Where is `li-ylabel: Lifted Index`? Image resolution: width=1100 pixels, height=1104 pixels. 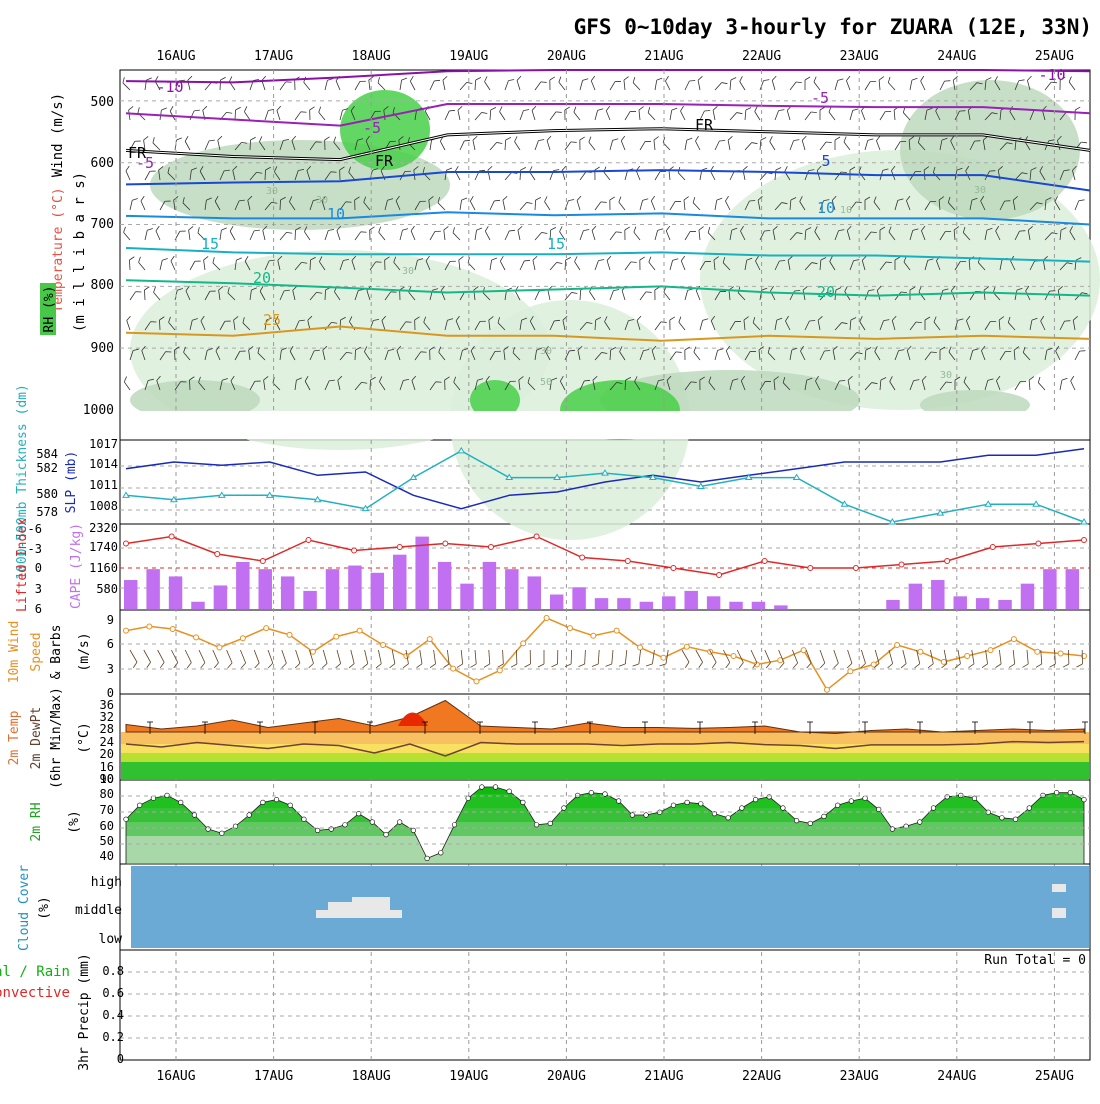
li-ylabel: Lifted Index is located at coordinates (22, 565).